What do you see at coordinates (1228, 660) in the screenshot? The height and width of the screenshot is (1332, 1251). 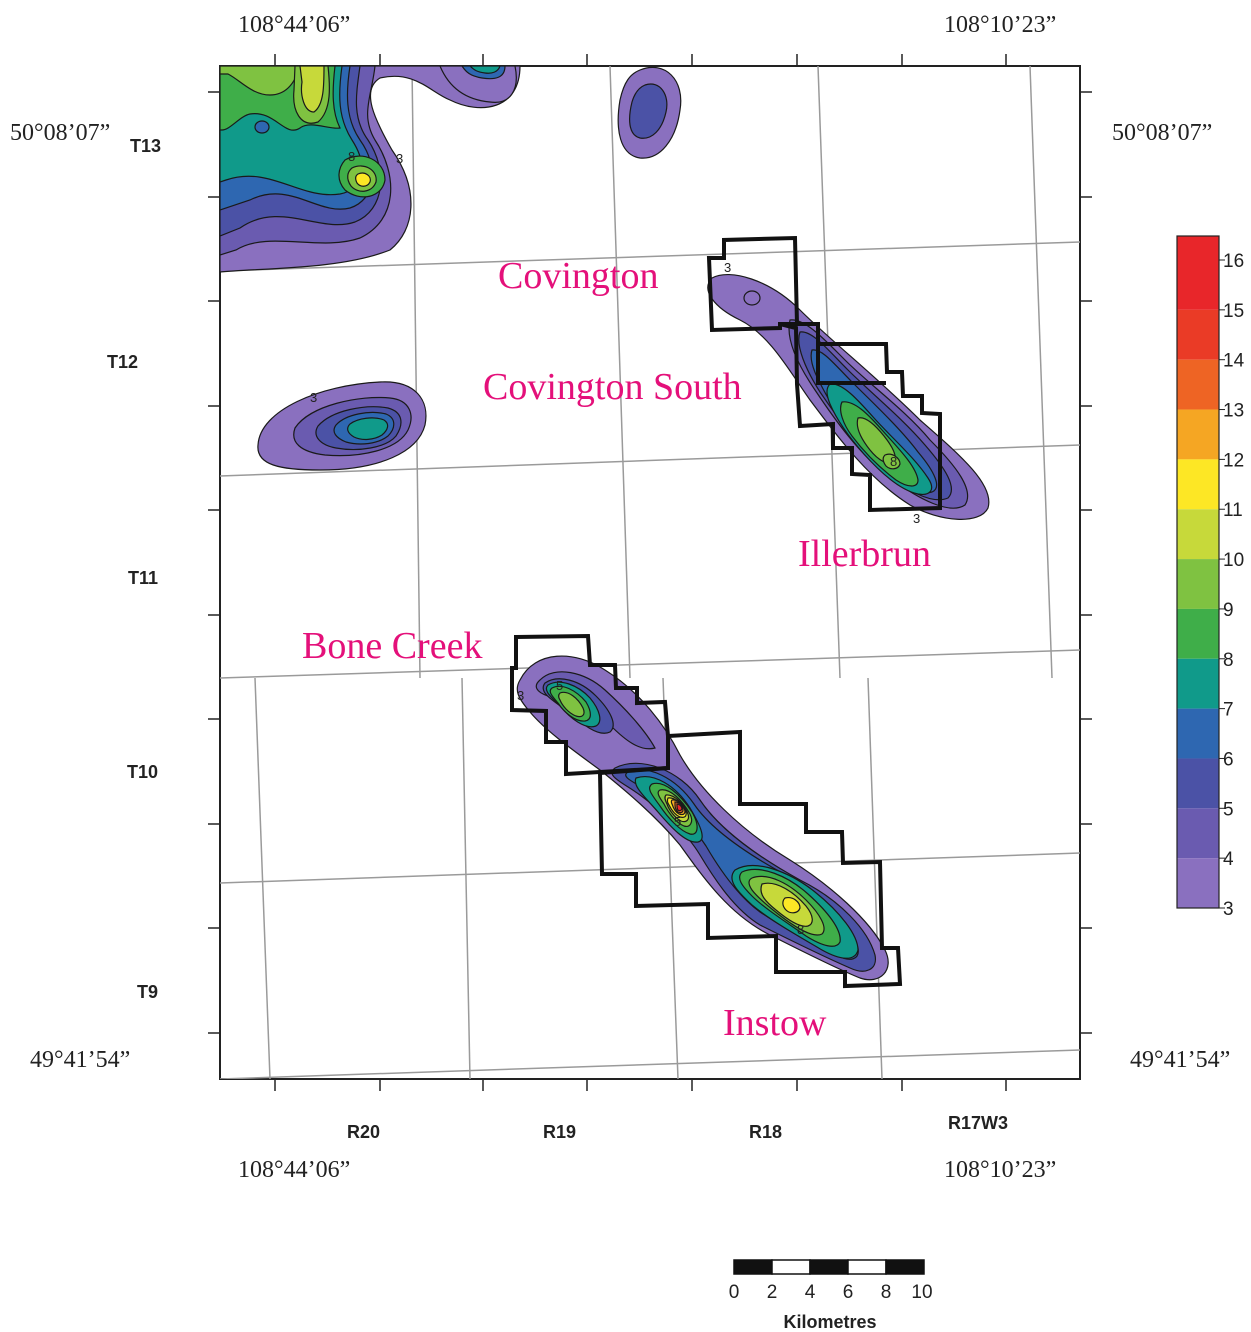 I see `legend-value-label: 8` at bounding box center [1228, 660].